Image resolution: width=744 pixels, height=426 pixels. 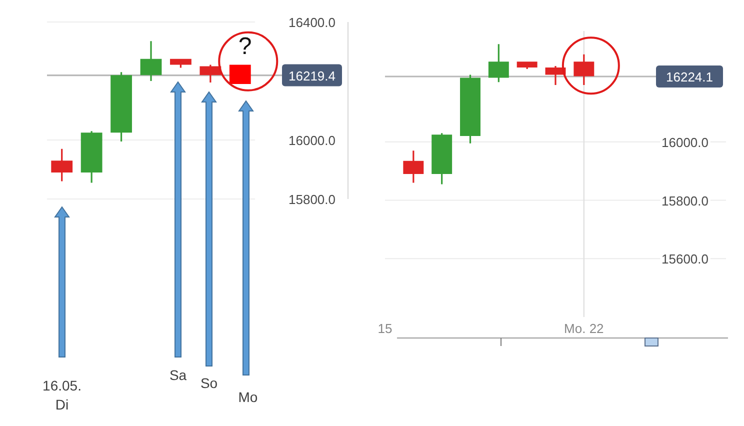 I want to click on y-tick-label: 16400.0, so click(x=312, y=22).